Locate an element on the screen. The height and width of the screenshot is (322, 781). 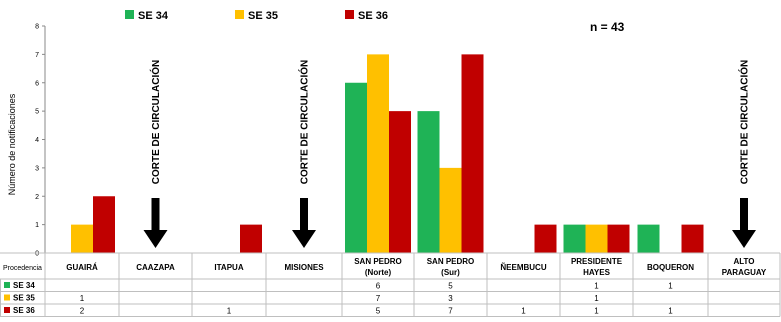
table-series-label: SE 35 is located at coordinates (24, 298).